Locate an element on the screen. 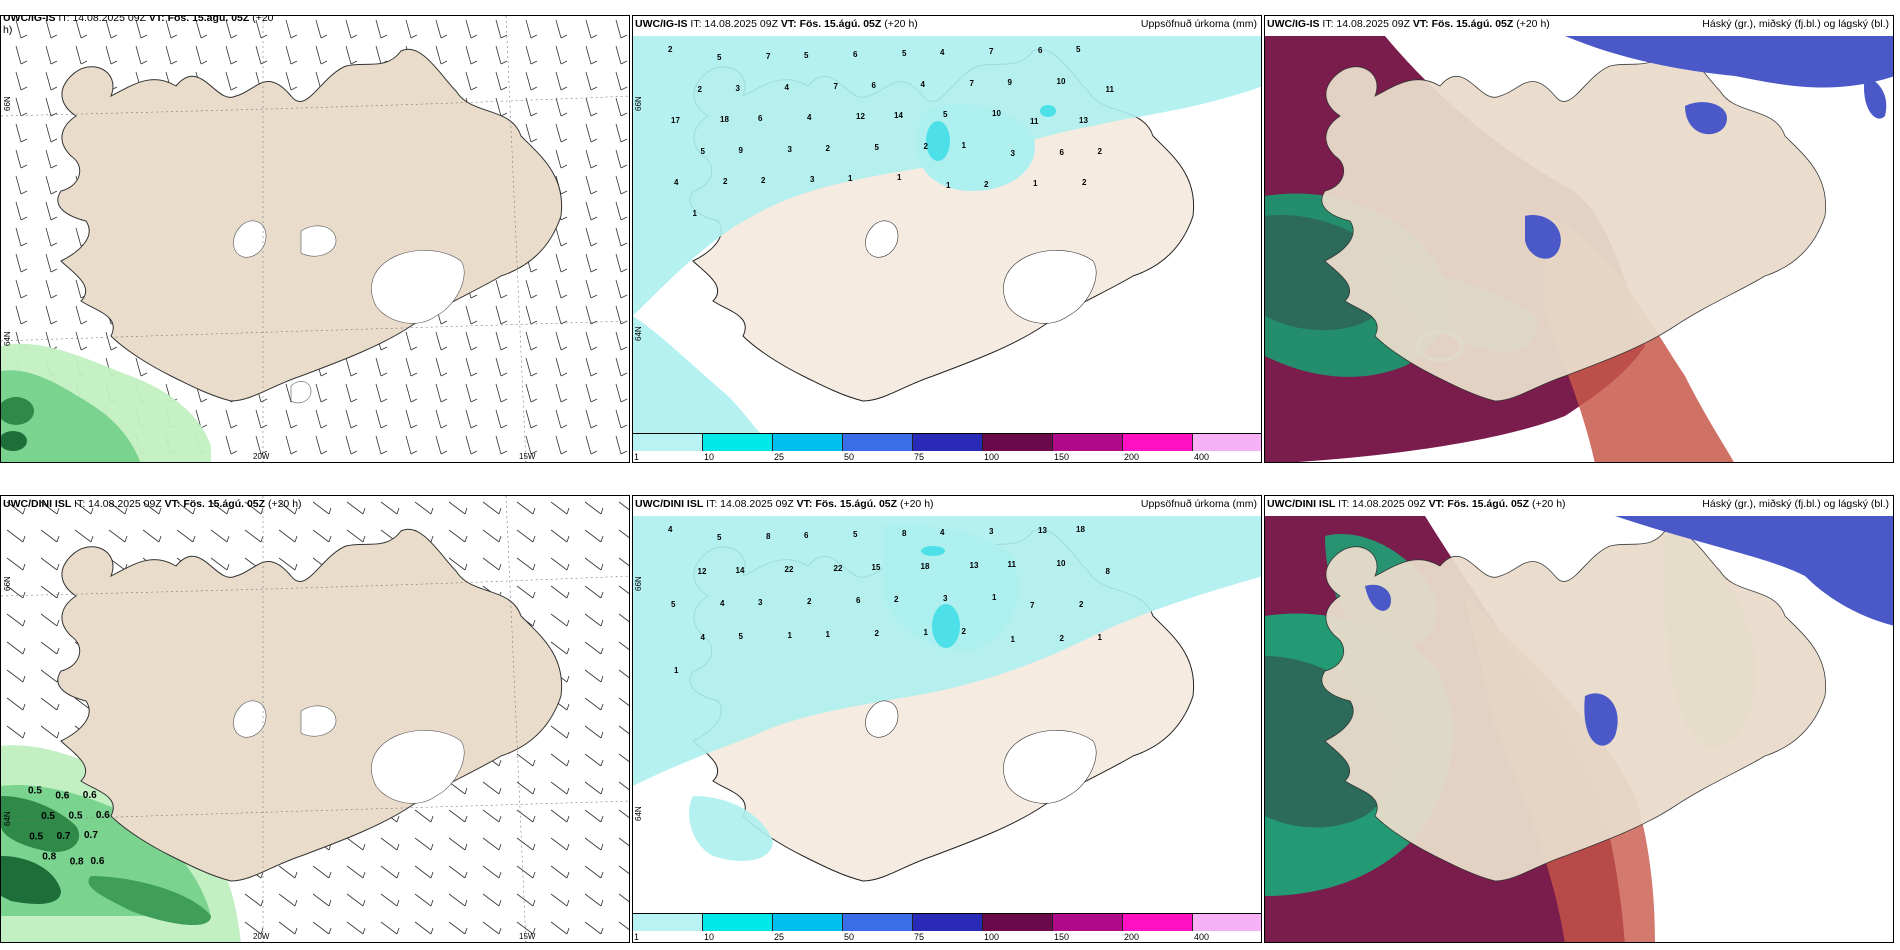 Image resolution: width=1900 pixels, height=950 pixels. map-value-label: 0.8 is located at coordinates (49, 857).